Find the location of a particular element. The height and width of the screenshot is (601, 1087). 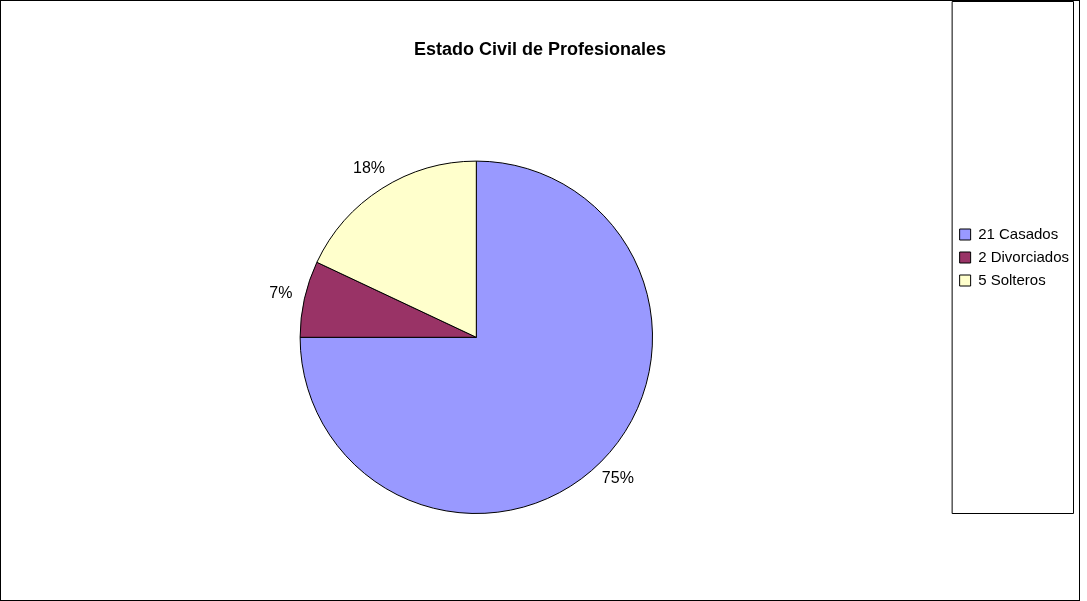

legend-label: 21 Casados is located at coordinates (1018, 233).